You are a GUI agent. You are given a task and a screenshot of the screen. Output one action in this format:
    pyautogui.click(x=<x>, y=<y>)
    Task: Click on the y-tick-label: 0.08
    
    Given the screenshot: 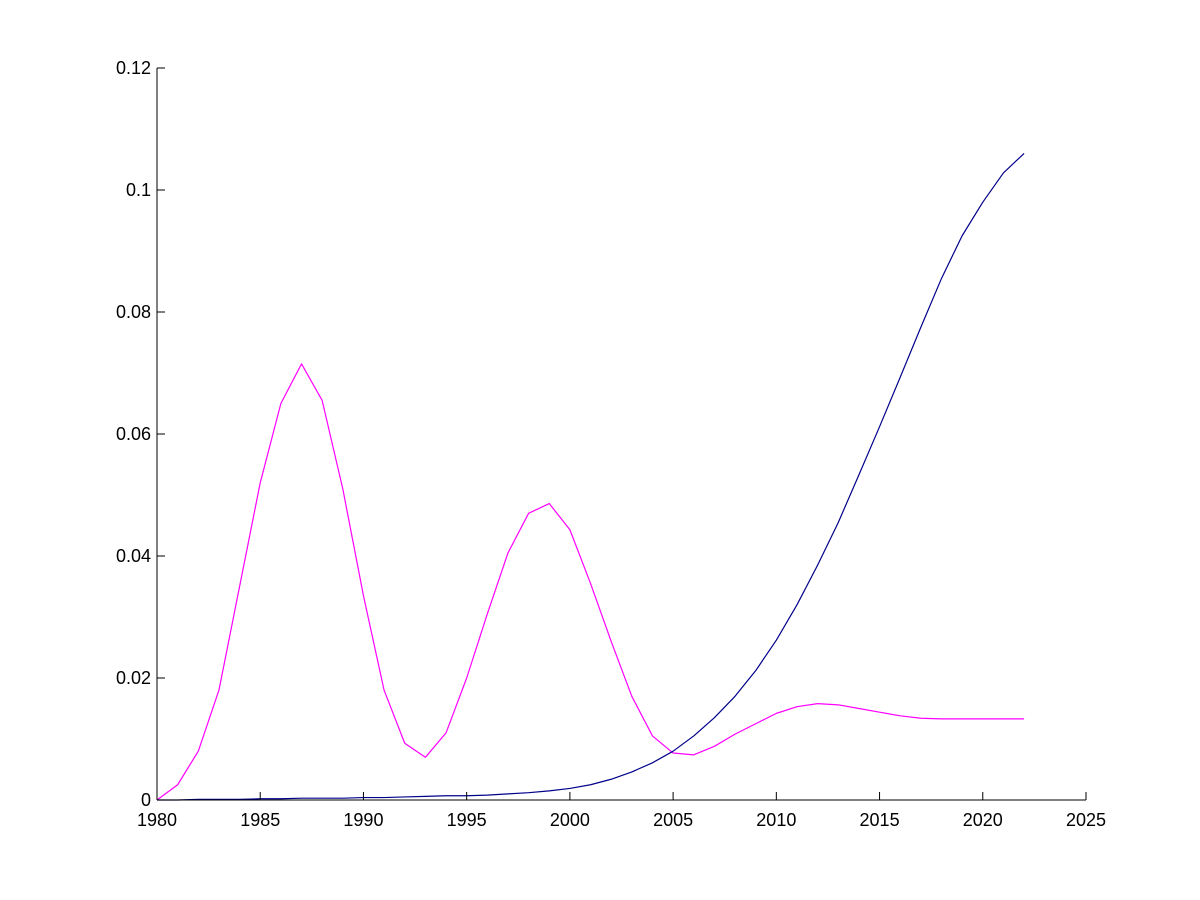 What is the action you would take?
    pyautogui.click(x=133, y=312)
    